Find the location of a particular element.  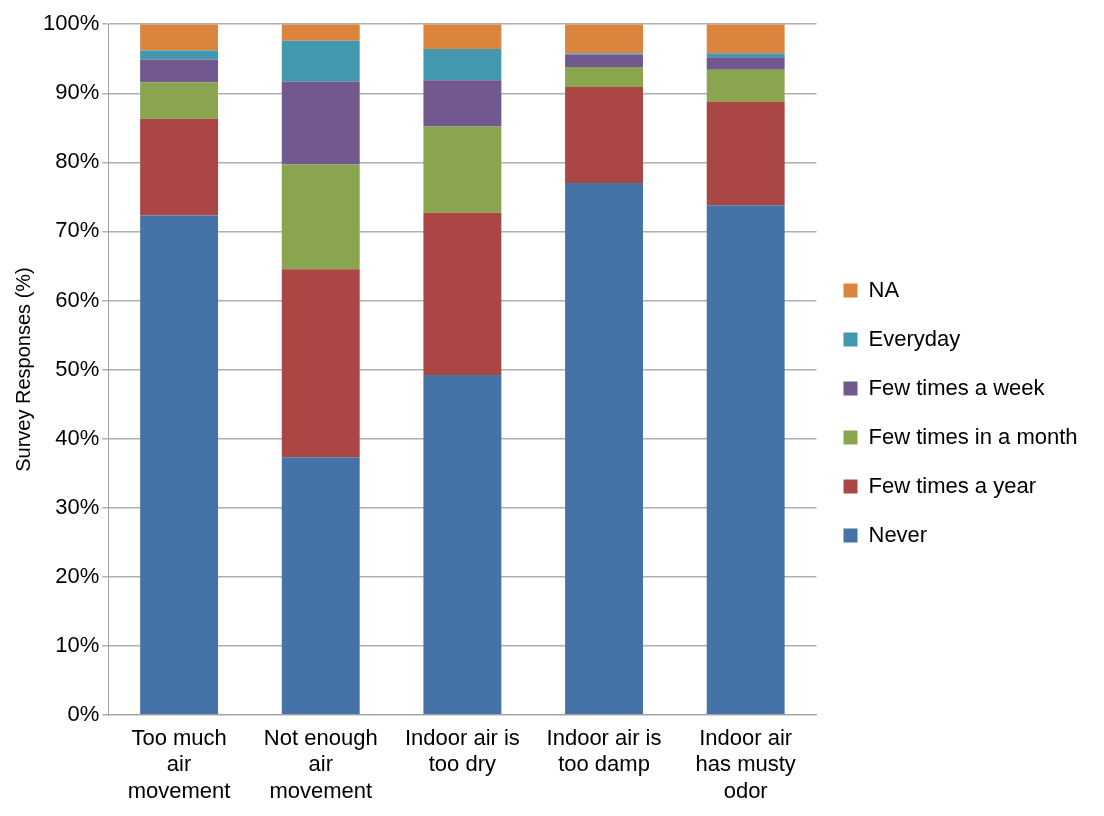

y-tick-label: 10% is located at coordinates (77, 644).